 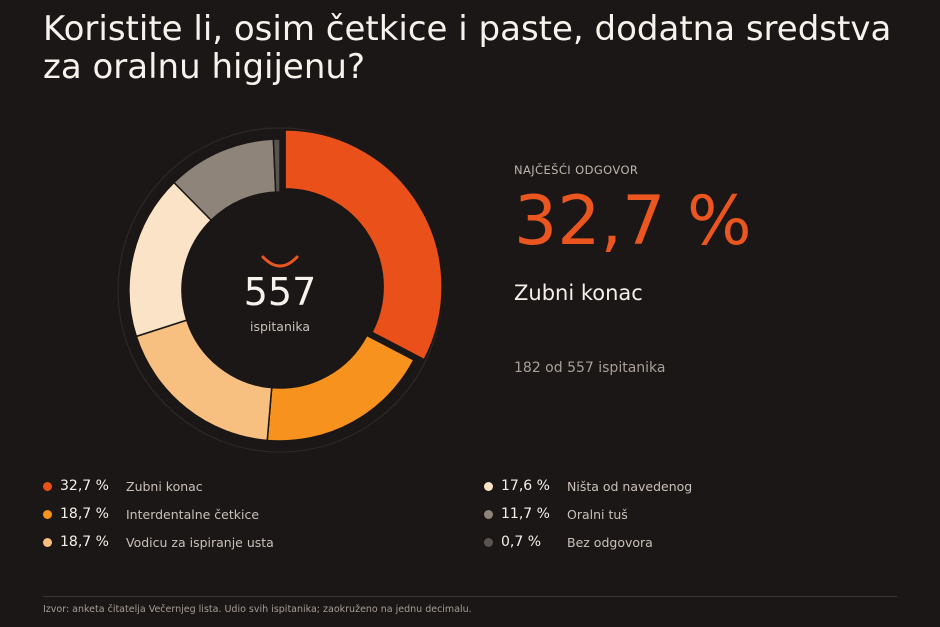 What do you see at coordinates (576, 170) in the screenshot?
I see `highlight-kicker: NAJČEŠĆI ODGOVOR` at bounding box center [576, 170].